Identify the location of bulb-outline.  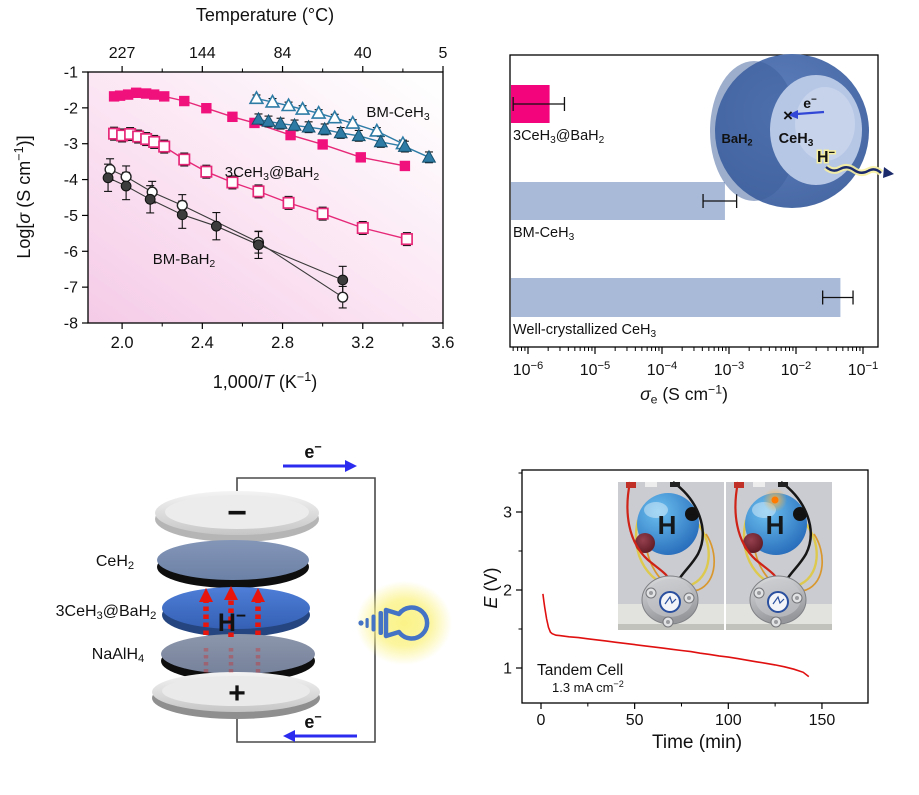
(406, 623).